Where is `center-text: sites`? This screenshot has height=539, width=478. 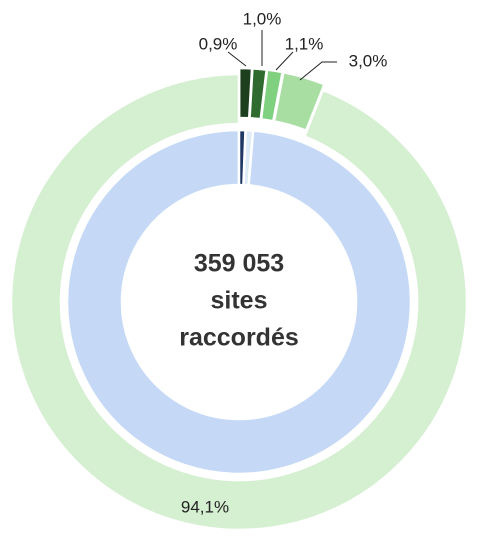
center-text: sites is located at coordinates (239, 301).